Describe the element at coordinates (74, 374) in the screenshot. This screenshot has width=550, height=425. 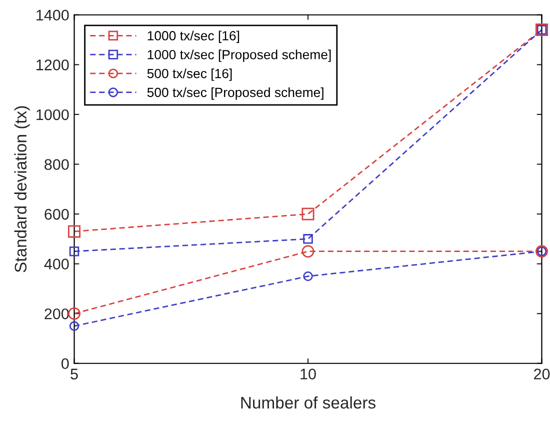
I see `x-tick-label: 5` at that location.